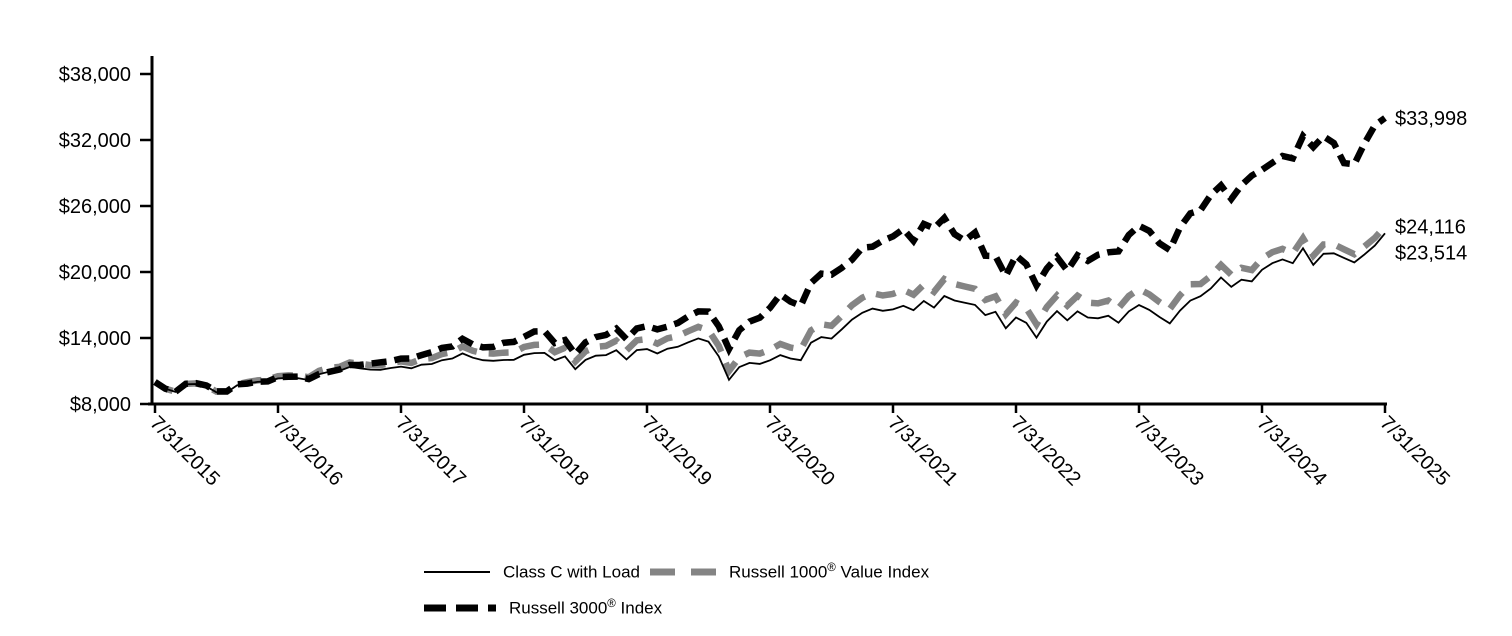  Describe the element at coordinates (1431, 119) in the screenshot. I see `end-value-label-russell-3000-index: $33,998` at that location.